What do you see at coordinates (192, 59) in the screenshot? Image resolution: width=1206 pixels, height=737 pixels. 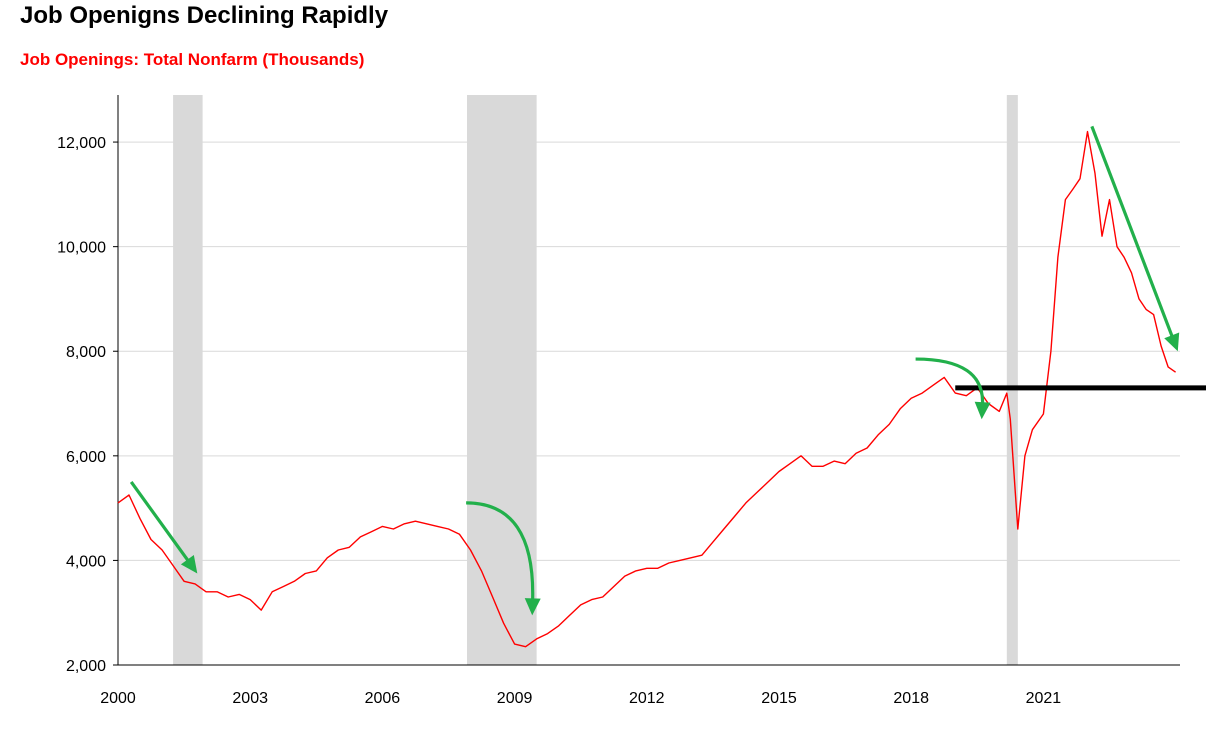 I see `chart-subtitle: Job Openings: Total Nonfarm (Thousands)` at bounding box center [192, 59].